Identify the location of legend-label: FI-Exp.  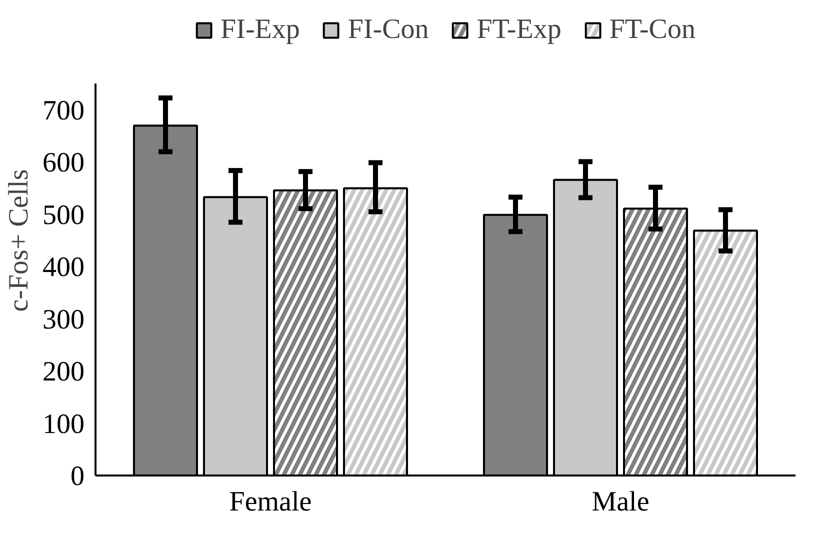
(260, 30).